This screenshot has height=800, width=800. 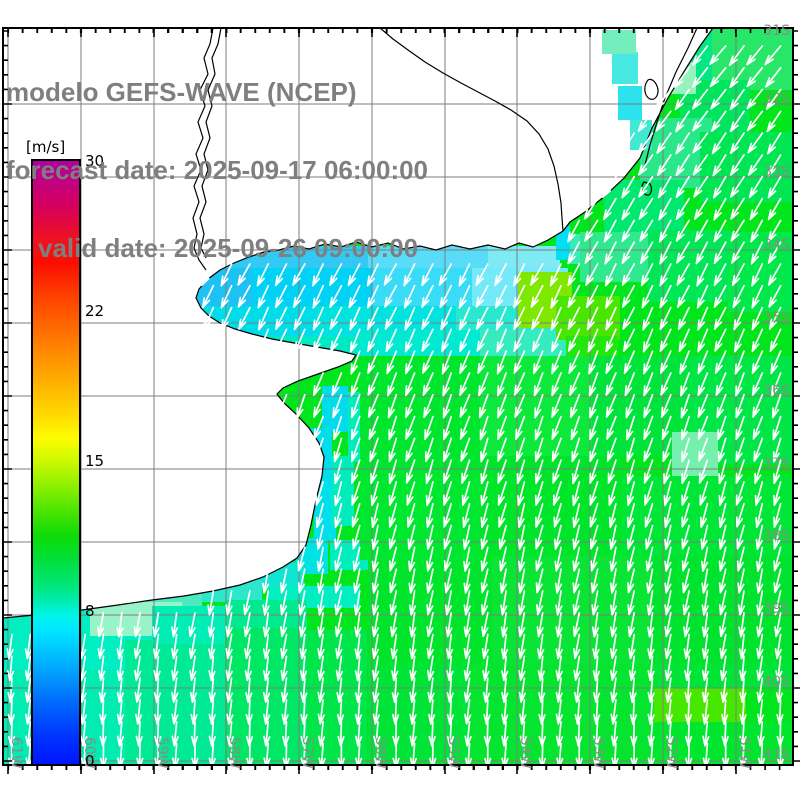 I want to click on colorbar-tick-label: 0, so click(x=90, y=761).